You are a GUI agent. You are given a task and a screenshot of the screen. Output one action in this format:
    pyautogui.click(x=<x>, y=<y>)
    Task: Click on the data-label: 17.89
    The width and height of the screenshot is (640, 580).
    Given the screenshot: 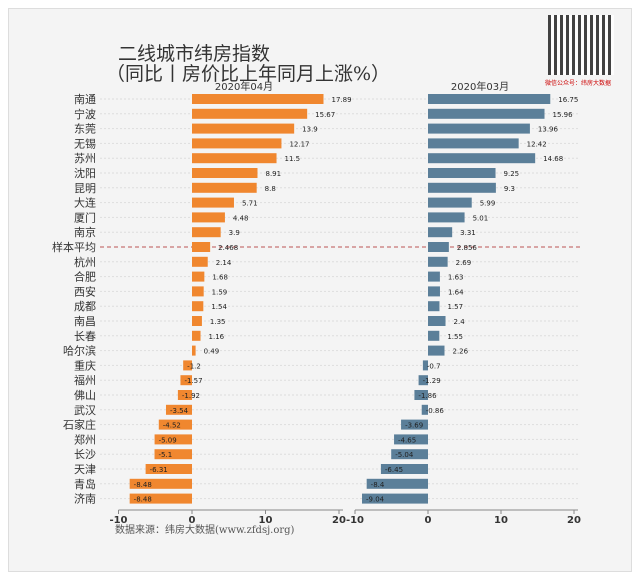 What is the action you would take?
    pyautogui.click(x=341, y=100)
    